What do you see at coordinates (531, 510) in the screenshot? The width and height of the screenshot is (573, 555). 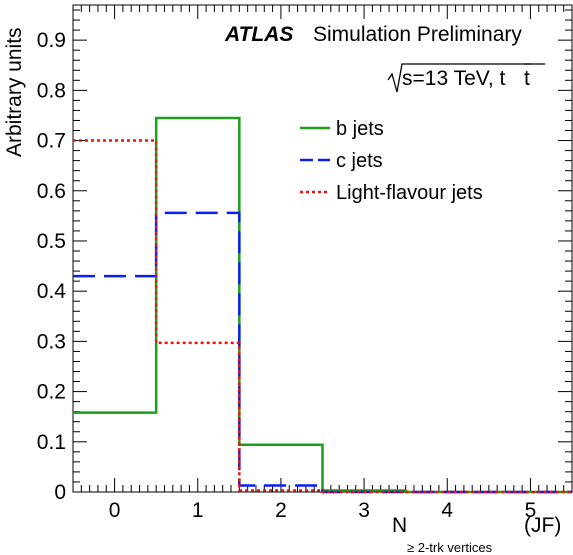 I see `x-tick-label: 5` at bounding box center [531, 510].